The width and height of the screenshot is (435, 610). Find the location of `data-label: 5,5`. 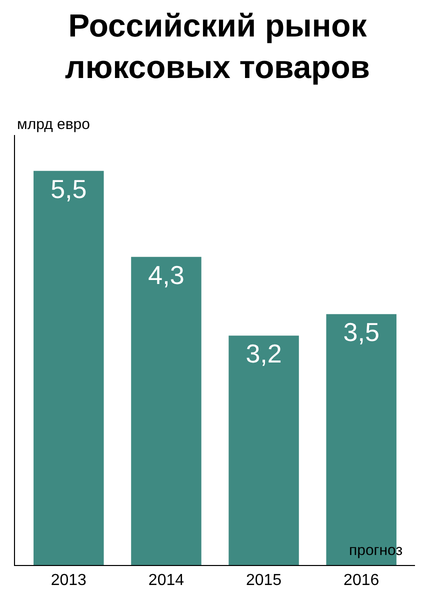

data-label: 5,5 is located at coordinates (68, 189).